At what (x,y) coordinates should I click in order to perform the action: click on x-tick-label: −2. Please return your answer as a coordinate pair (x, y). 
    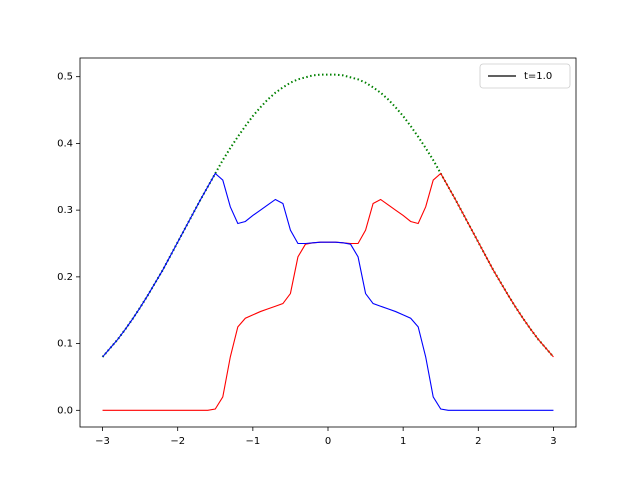
    Looking at the image, I should click on (177, 441).